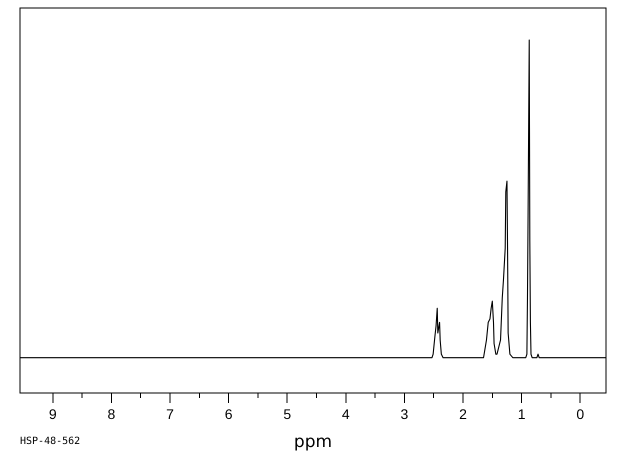 This screenshot has height=455, width=620. What do you see at coordinates (50, 441) in the screenshot?
I see `text: HSP-48-562` at bounding box center [50, 441].